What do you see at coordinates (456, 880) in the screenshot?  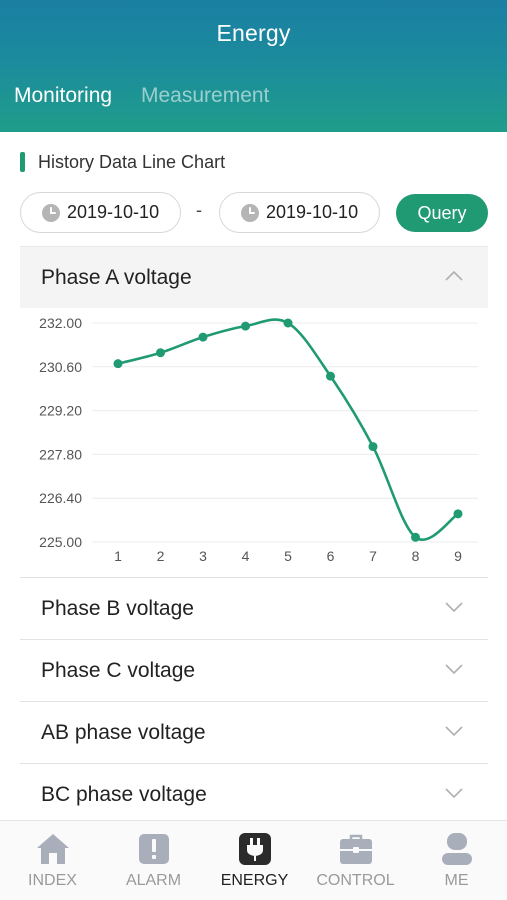 I see `nav-label-me: ME` at bounding box center [456, 880].